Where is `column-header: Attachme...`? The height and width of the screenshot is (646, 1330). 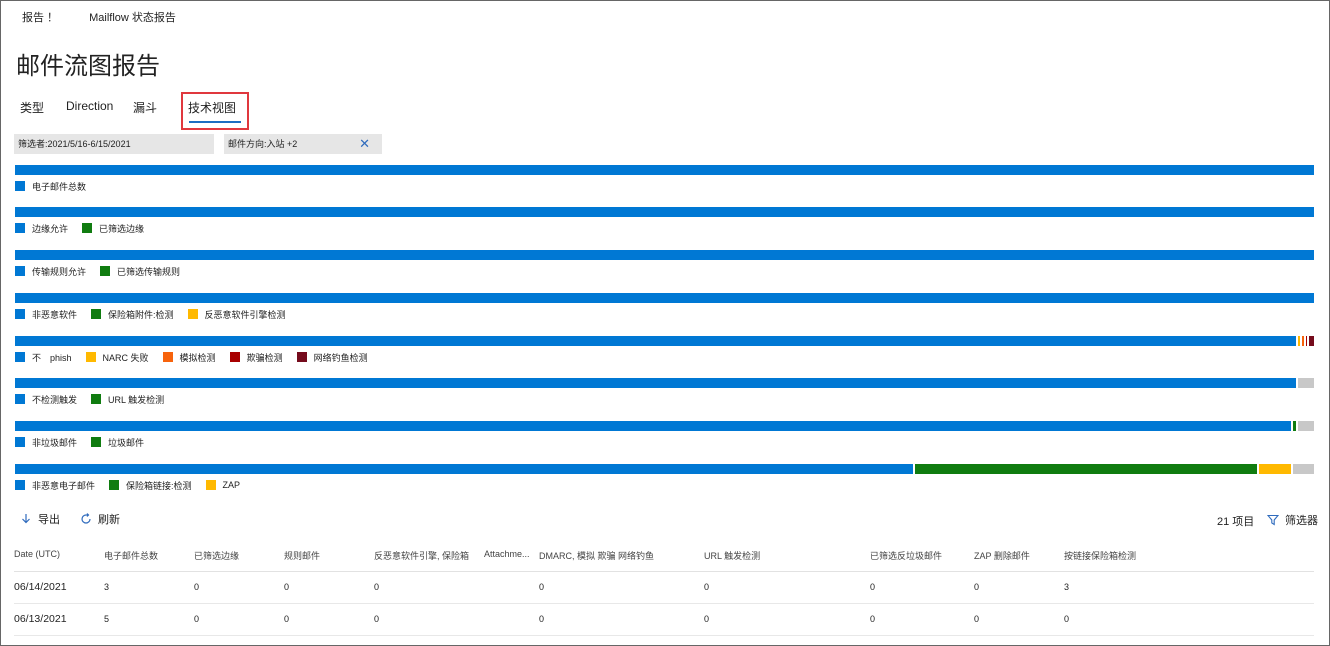
column-header: Attachme... is located at coordinates (507, 554).